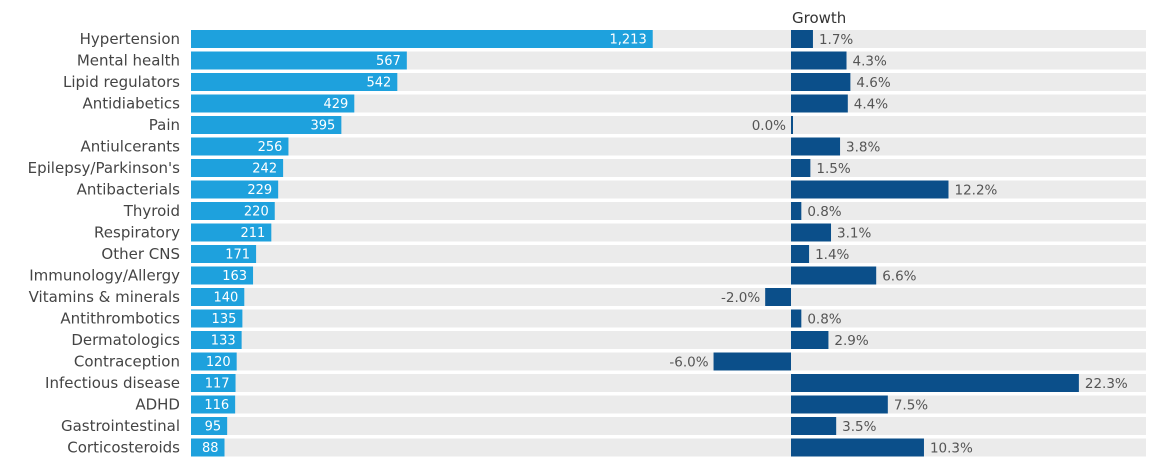 The image size is (1153, 457). I want to click on value-label: 1,213, so click(628, 40).